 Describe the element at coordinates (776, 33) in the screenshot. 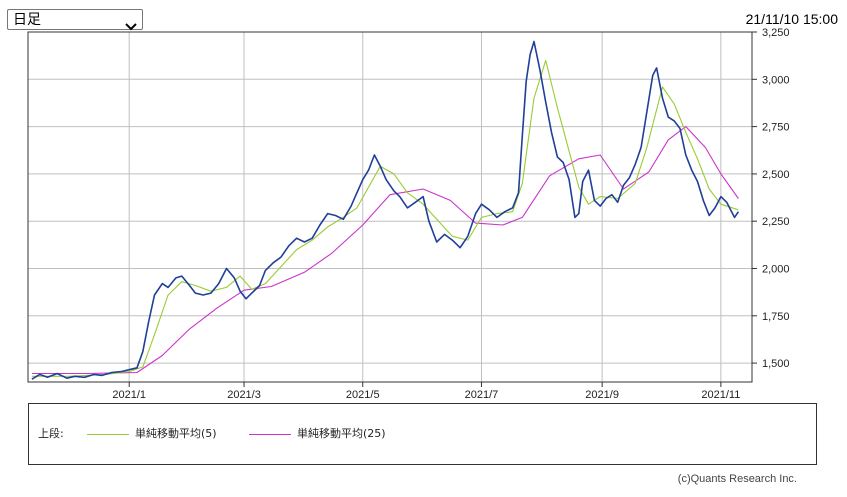

I see `y-tick-label: 3,250` at that location.